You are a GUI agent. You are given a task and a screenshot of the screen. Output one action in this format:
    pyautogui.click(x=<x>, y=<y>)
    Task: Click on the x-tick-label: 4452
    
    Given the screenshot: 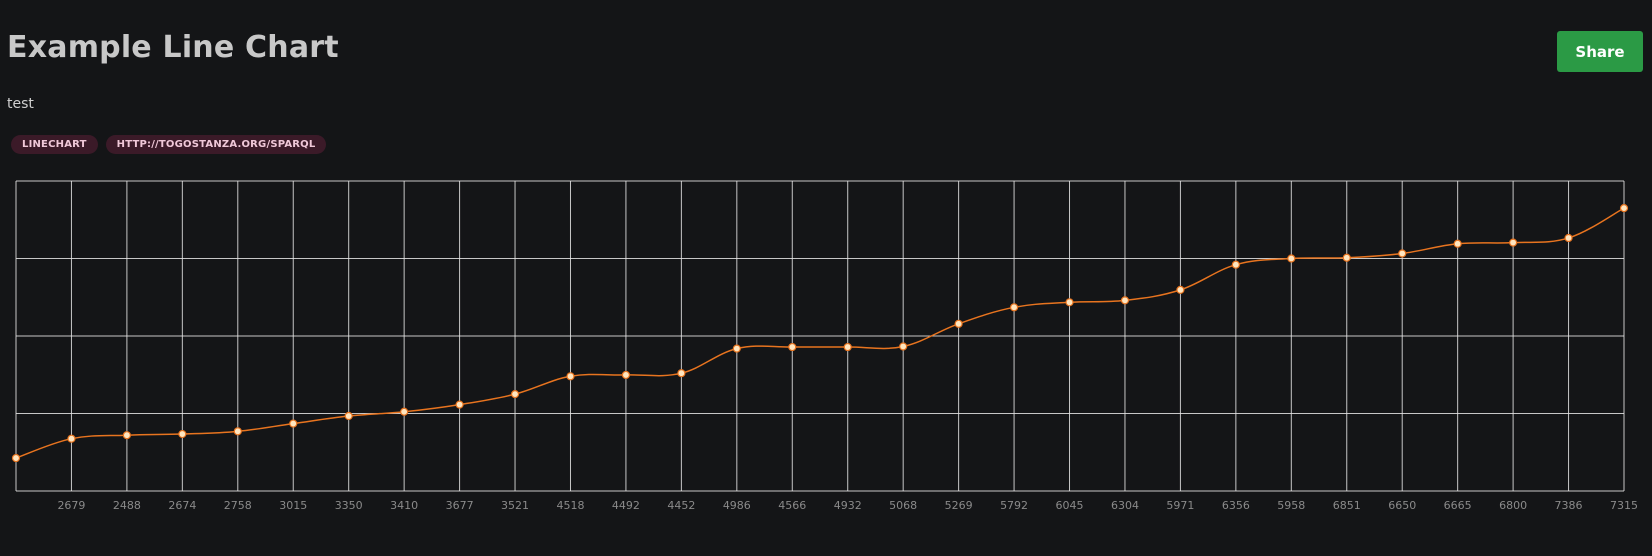 What is the action you would take?
    pyautogui.click(x=681, y=505)
    